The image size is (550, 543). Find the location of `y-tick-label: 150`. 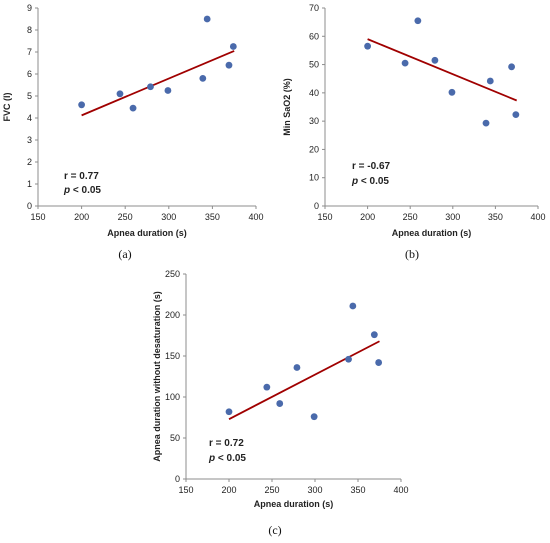

y-tick-label: 150 is located at coordinates (172, 356).